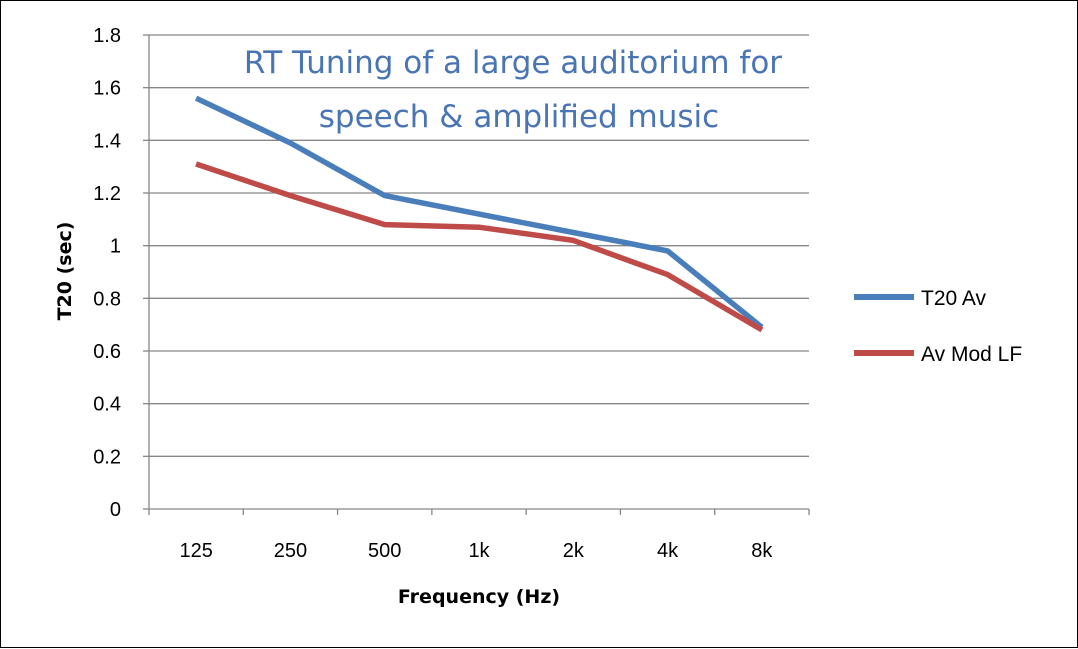 This screenshot has width=1078, height=649. Describe the element at coordinates (107, 273) in the screenshot. I see `y-tick-labels: 0 0.2 0.4 0.6 0.8 1 1.2 1.4 1.6 1.8` at that location.